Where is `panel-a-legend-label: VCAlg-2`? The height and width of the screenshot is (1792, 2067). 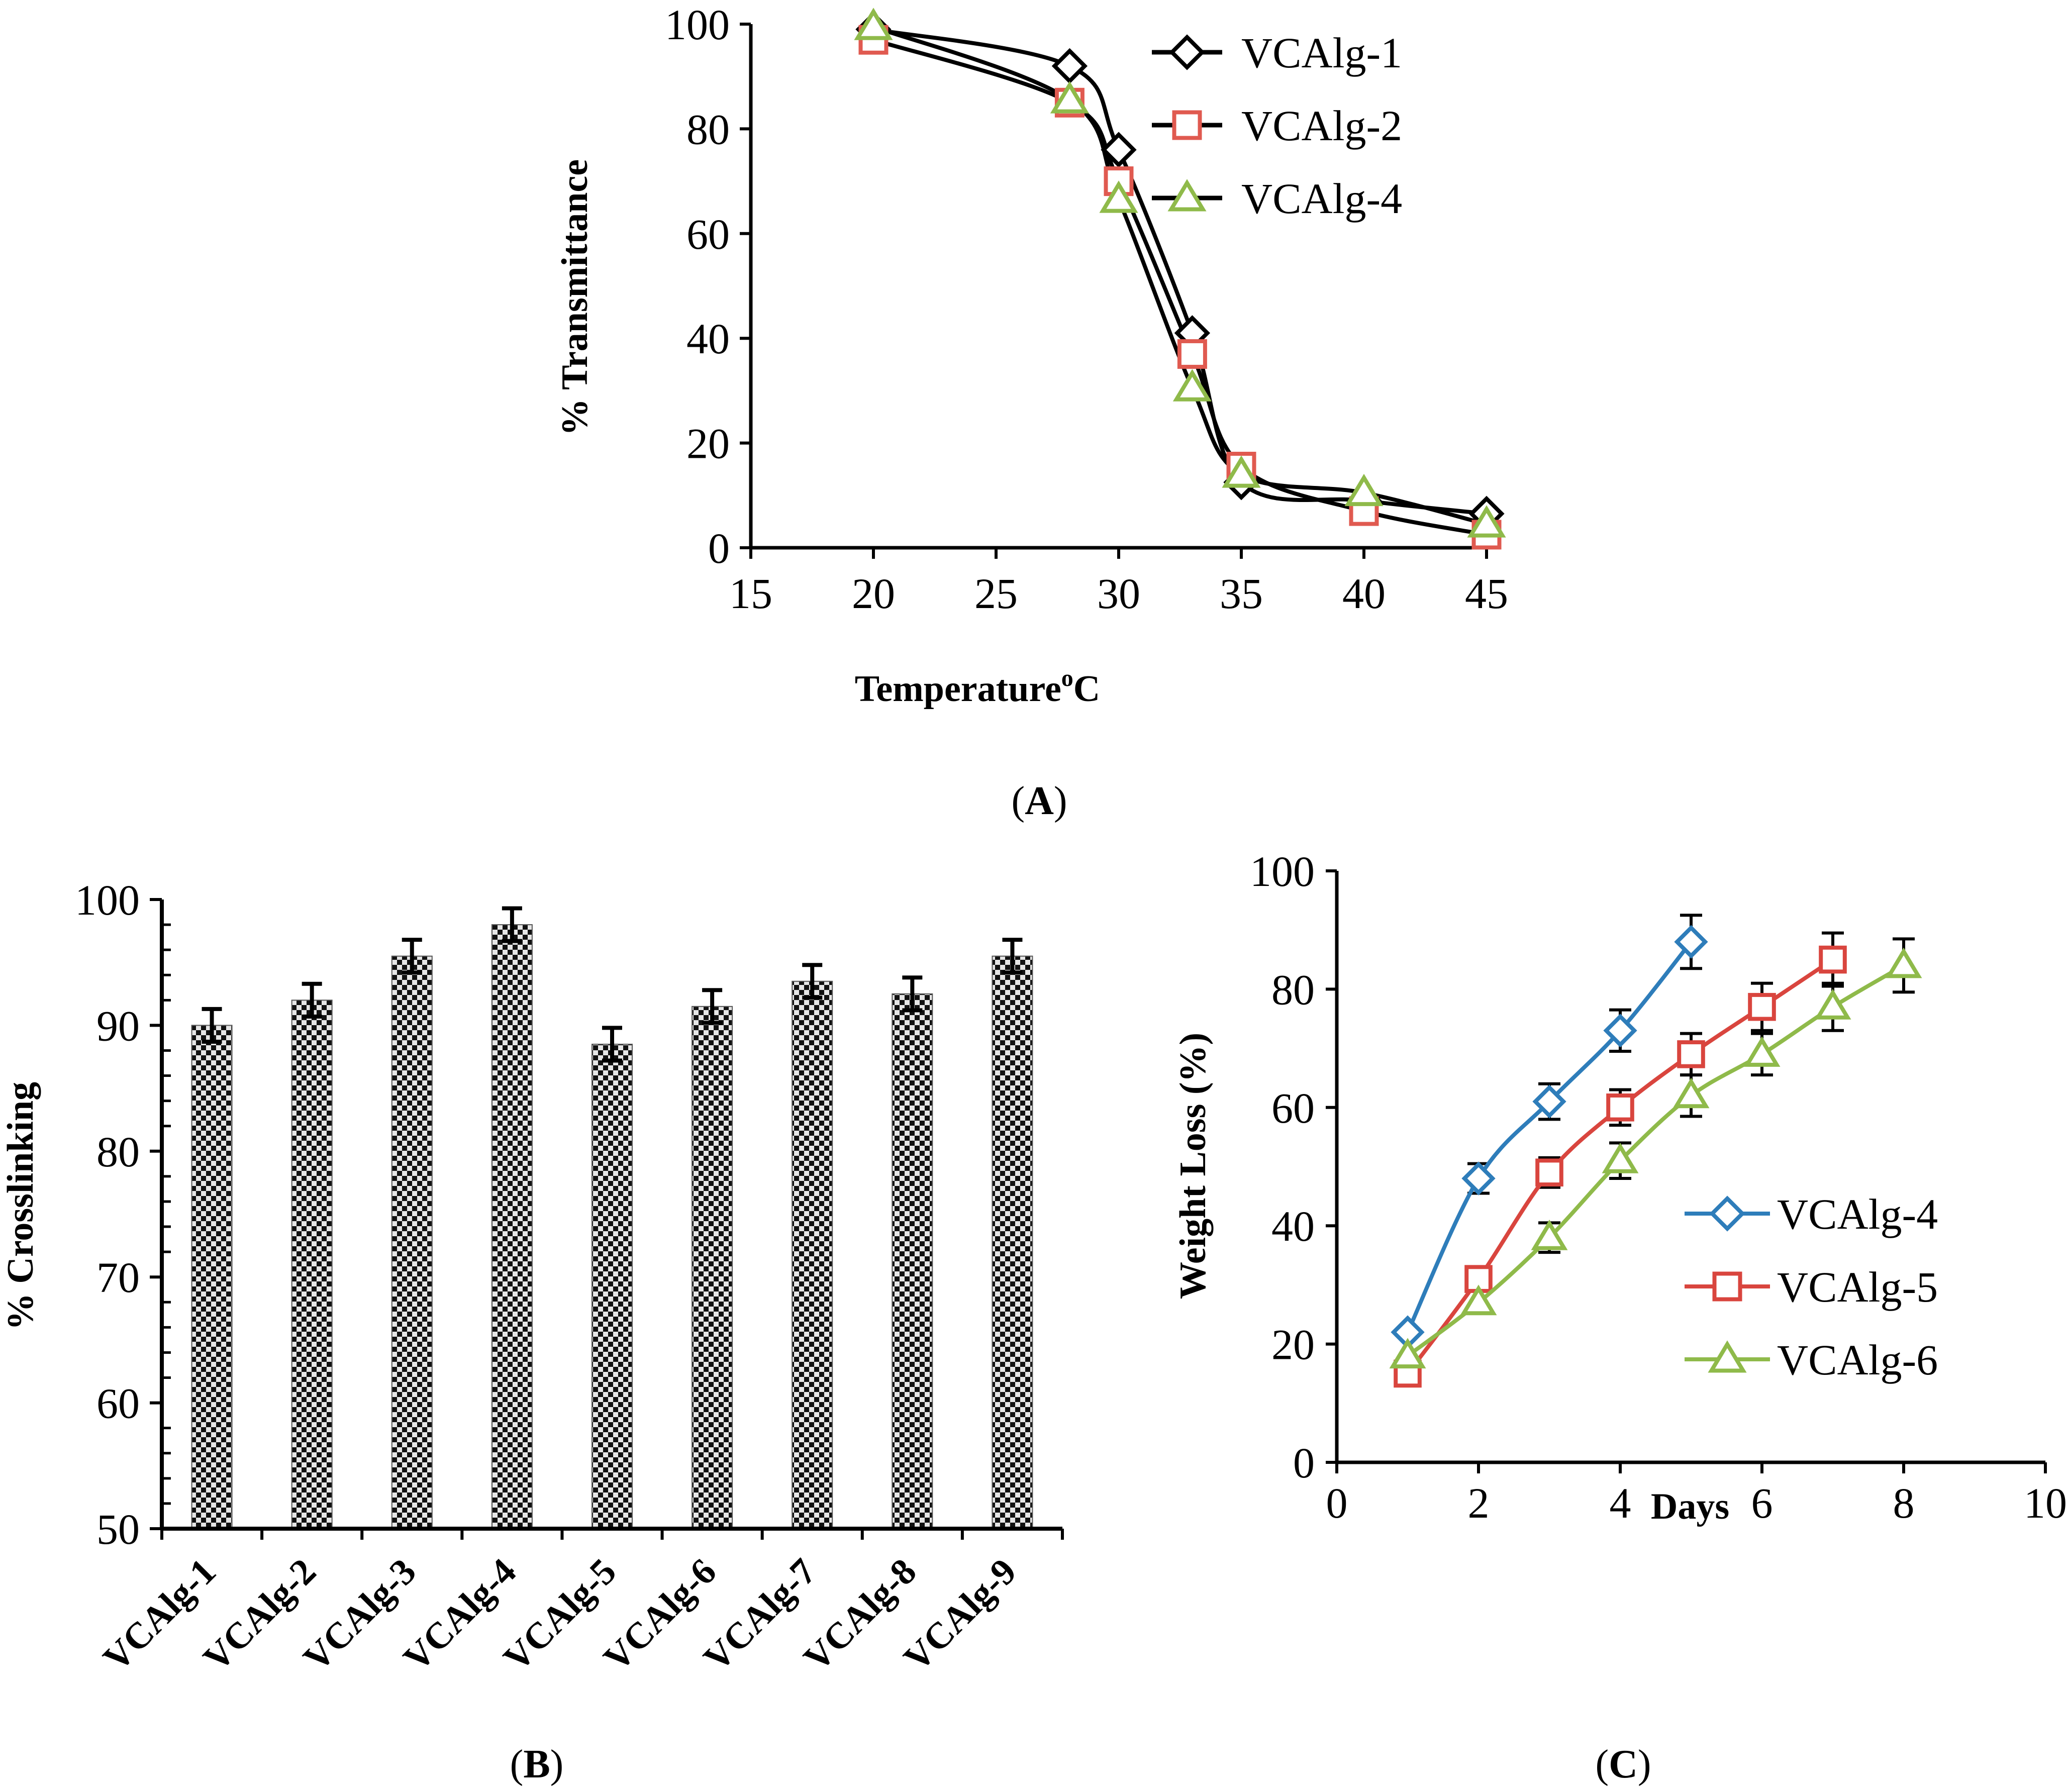 panel-a-legend-label: VCAlg-2 is located at coordinates (1321, 126).